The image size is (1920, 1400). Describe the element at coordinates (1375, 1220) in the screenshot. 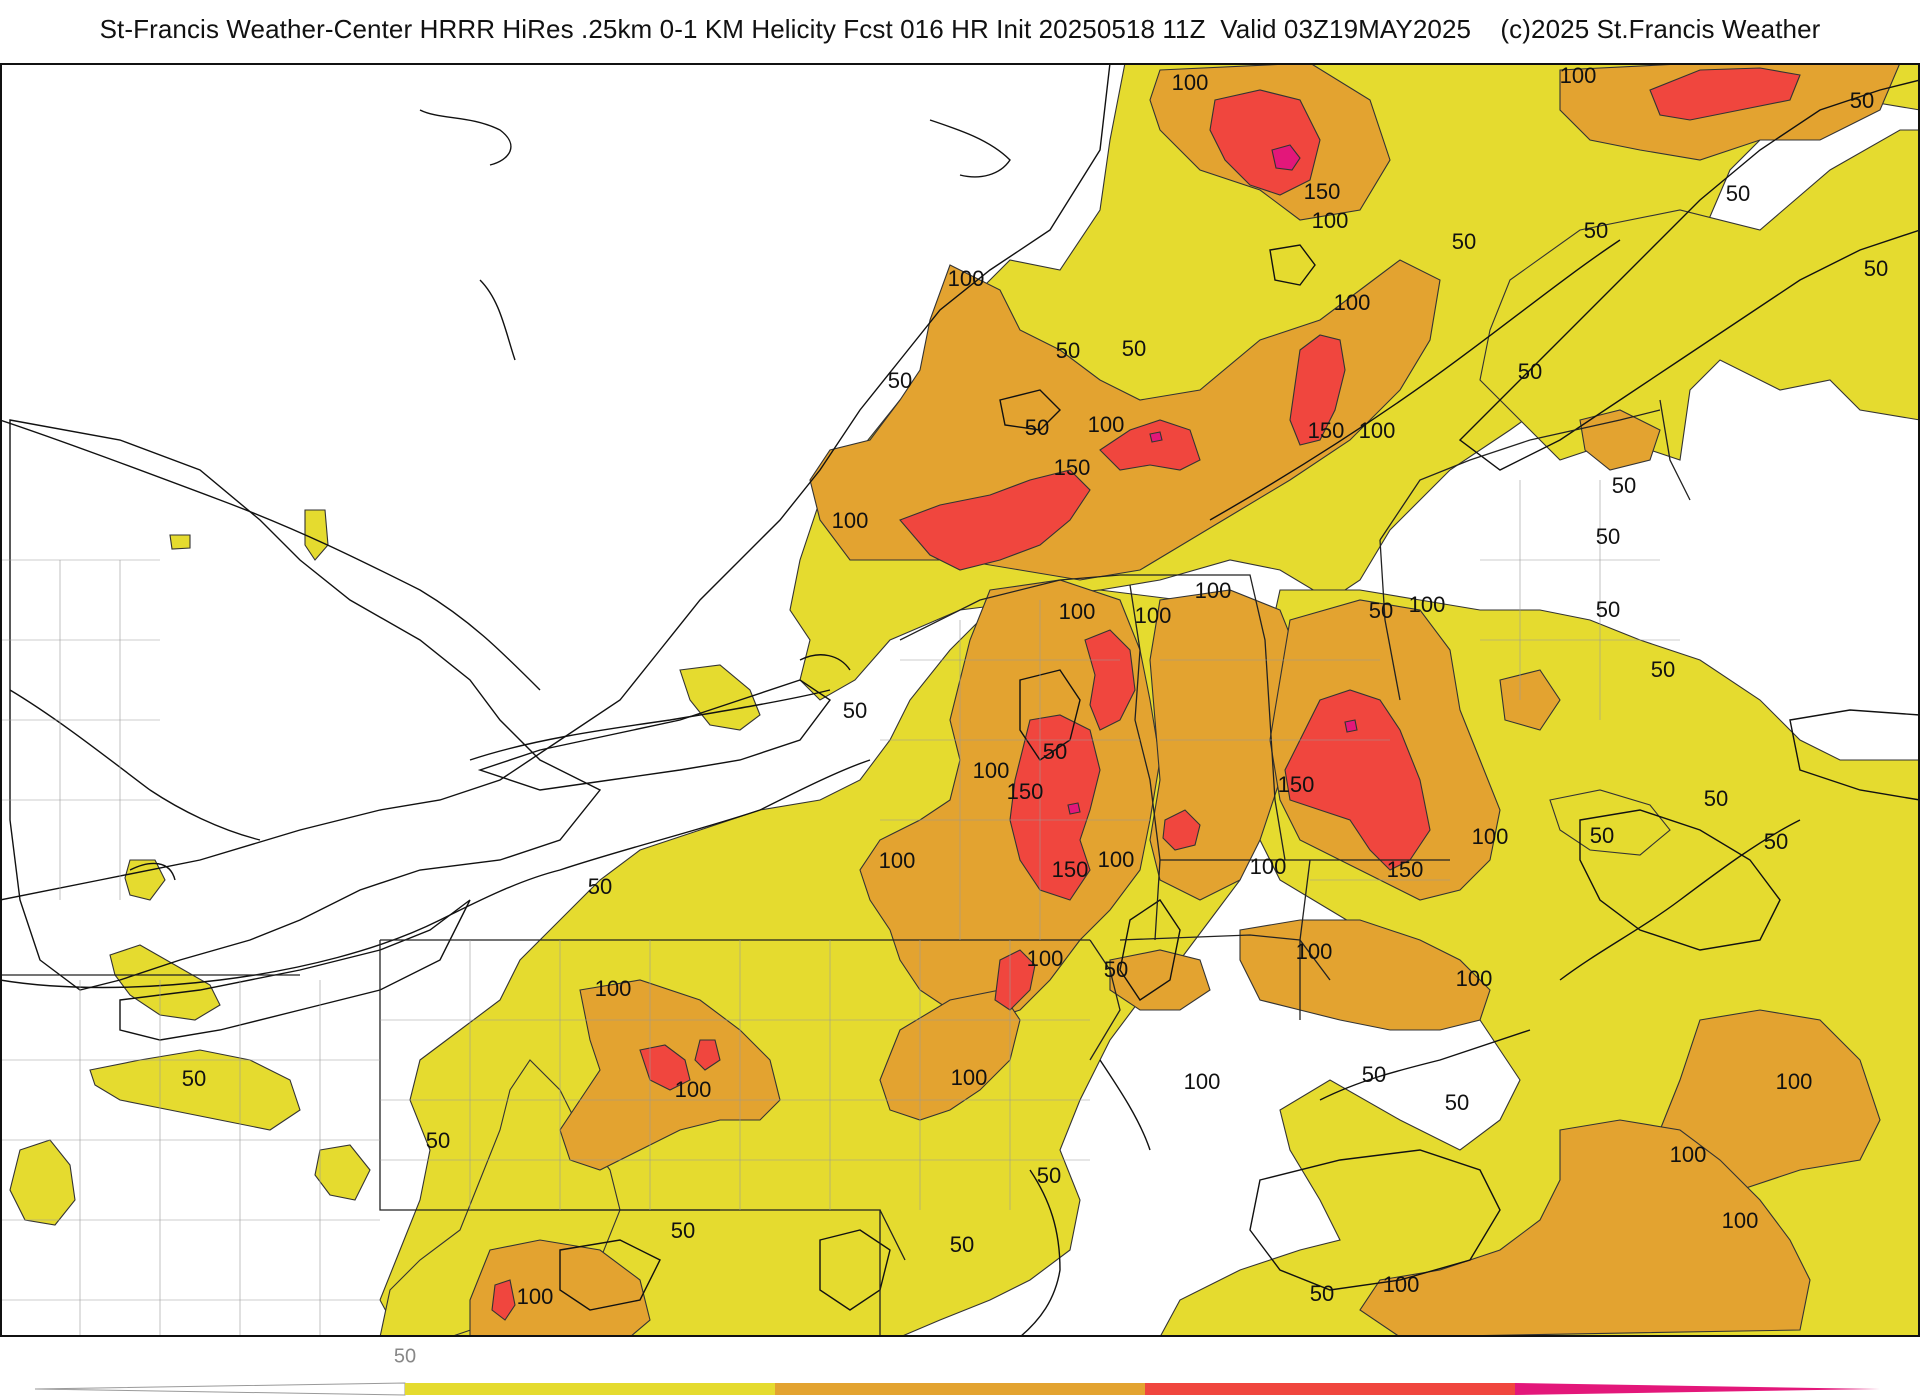

I see `atlantic-hole` at that location.